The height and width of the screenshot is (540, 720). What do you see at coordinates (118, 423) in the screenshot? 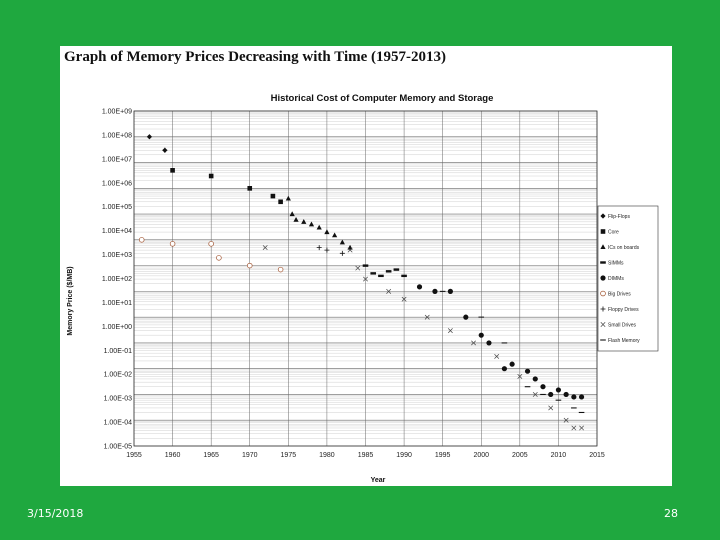
I see `y-tick-label: 1.00E-04` at bounding box center [118, 423].